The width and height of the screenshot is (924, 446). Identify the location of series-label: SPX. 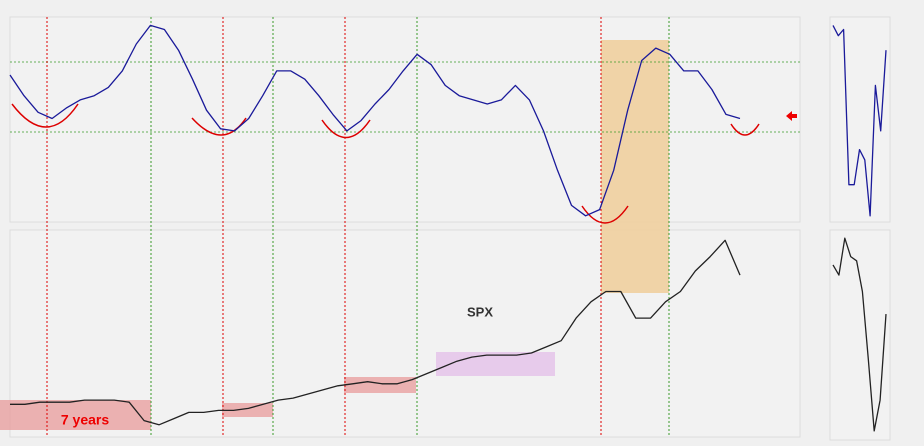
(480, 311).